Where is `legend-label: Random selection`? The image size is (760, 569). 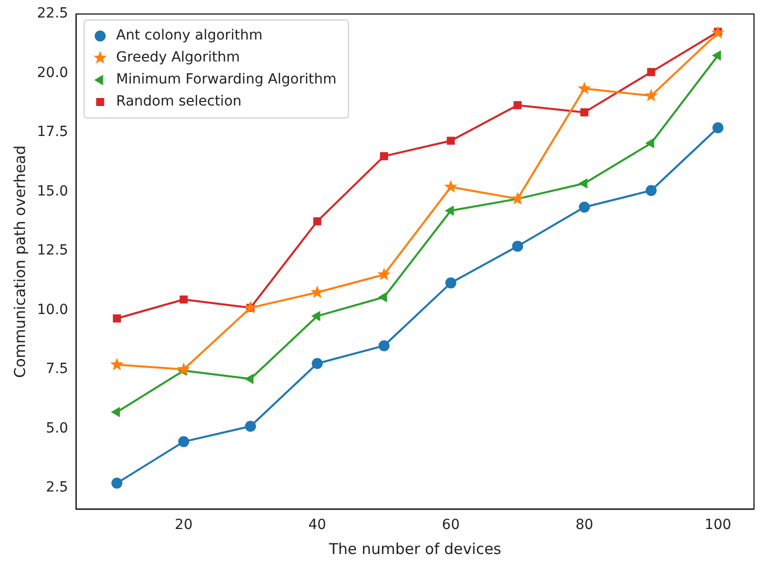
legend-label: Random selection is located at coordinates (179, 102).